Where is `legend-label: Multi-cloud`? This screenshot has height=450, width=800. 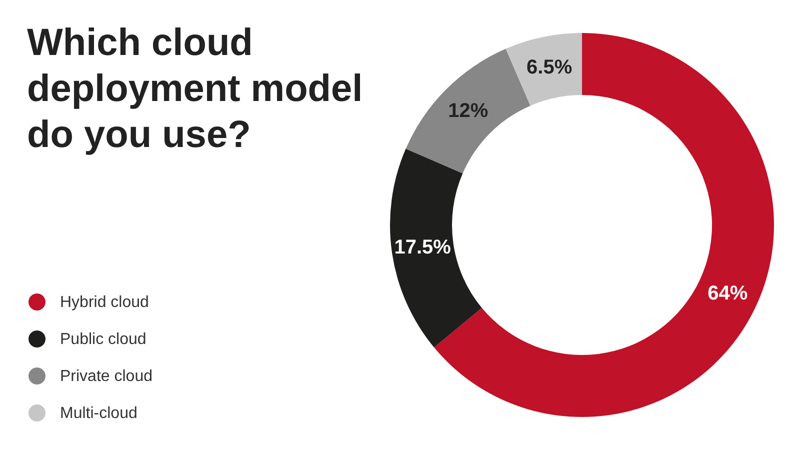
legend-label: Multi-cloud is located at coordinates (99, 413).